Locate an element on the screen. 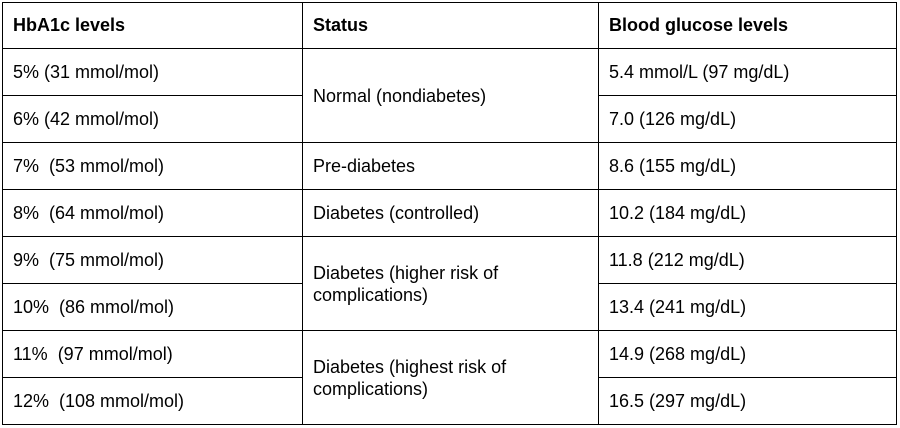 The image size is (900, 428). glucose-cell: 11.8 (212 mg/dL) is located at coordinates (747, 260).